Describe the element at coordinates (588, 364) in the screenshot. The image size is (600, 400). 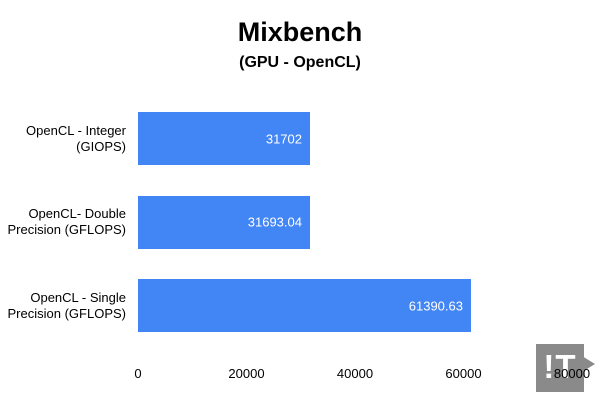
I see `play-arrow-icon` at that location.